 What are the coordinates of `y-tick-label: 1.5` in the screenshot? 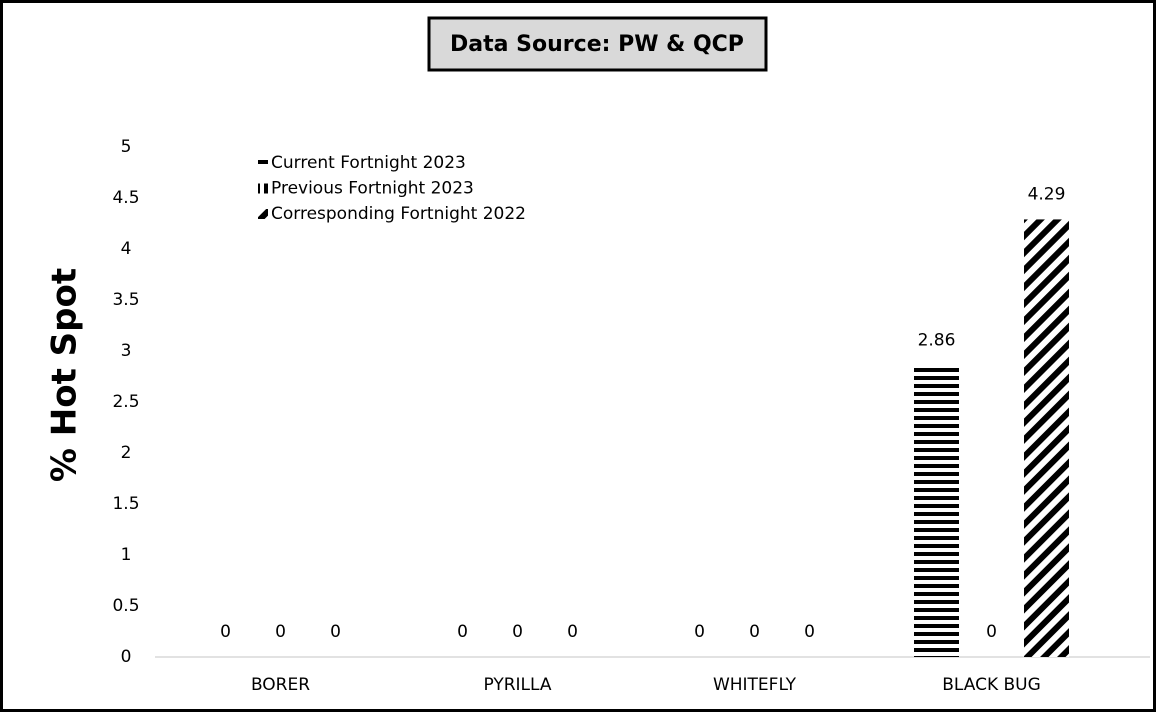 It's located at (125, 504).